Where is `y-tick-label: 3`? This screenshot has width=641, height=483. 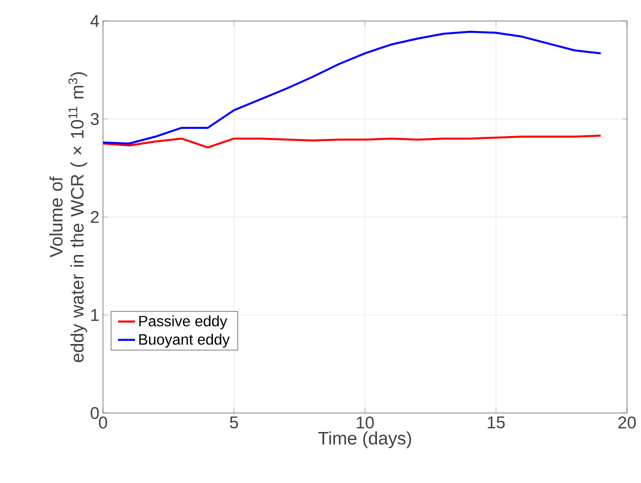 y-tick-label: 3 is located at coordinates (94, 119).